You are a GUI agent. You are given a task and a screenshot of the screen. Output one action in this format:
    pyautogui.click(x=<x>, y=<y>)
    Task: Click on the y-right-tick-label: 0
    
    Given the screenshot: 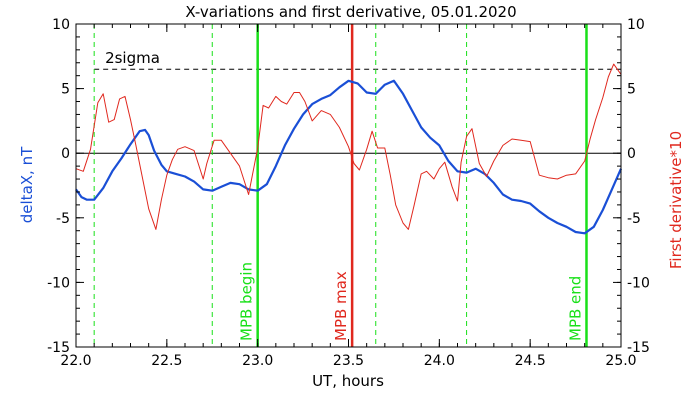 What is the action you would take?
    pyautogui.click(x=631, y=154)
    